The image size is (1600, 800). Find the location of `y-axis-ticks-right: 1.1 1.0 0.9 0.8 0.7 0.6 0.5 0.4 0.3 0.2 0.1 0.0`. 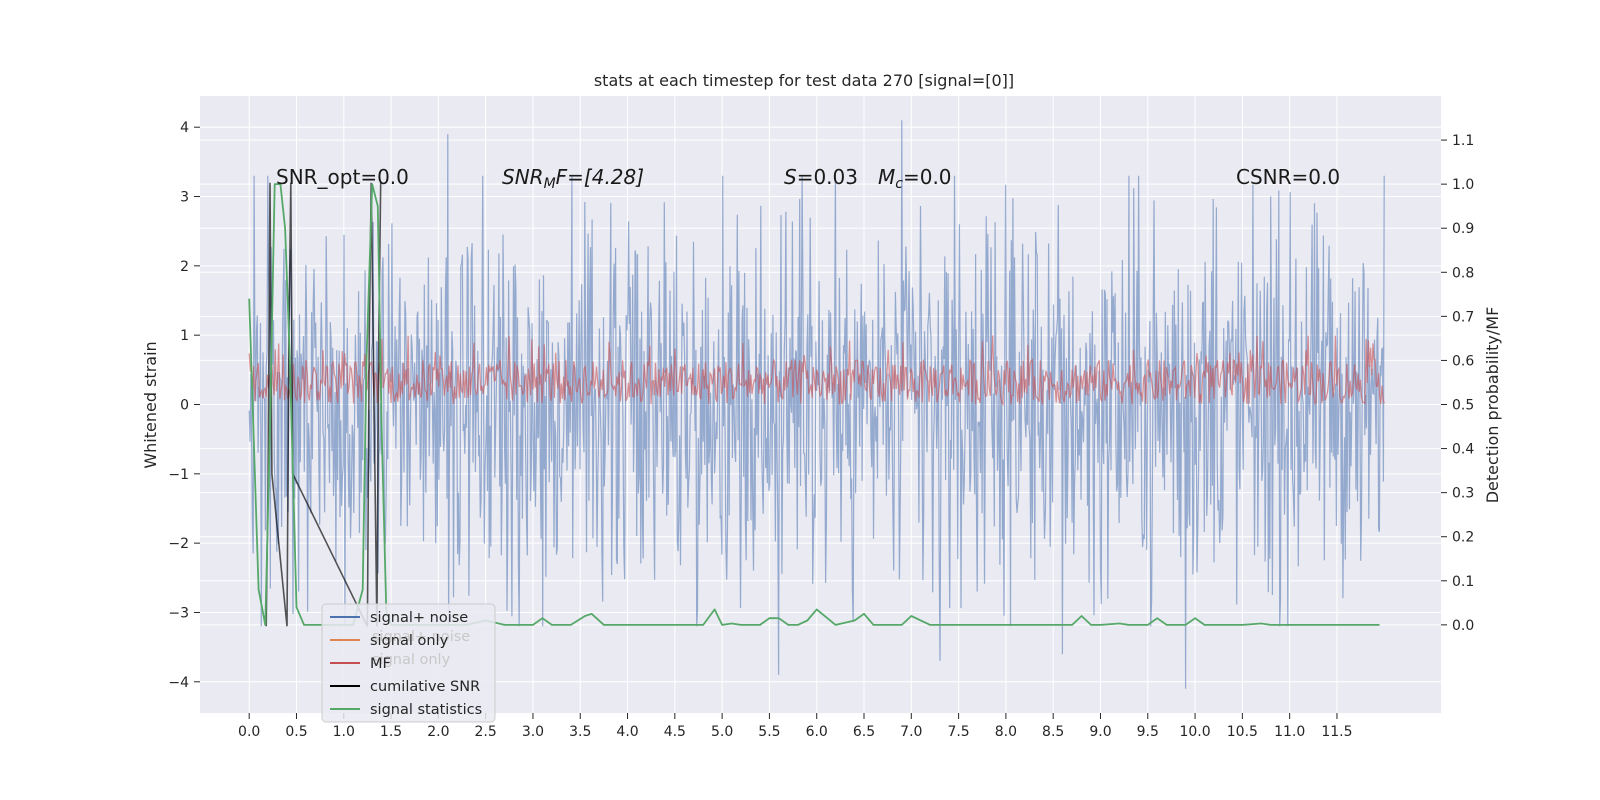

y-axis-ticks-right: 1.1 1.0 0.9 0.8 0.7 0.6 0.5 0.4 0.3 0.2 0.1 0.0 is located at coordinates (1457, 383).